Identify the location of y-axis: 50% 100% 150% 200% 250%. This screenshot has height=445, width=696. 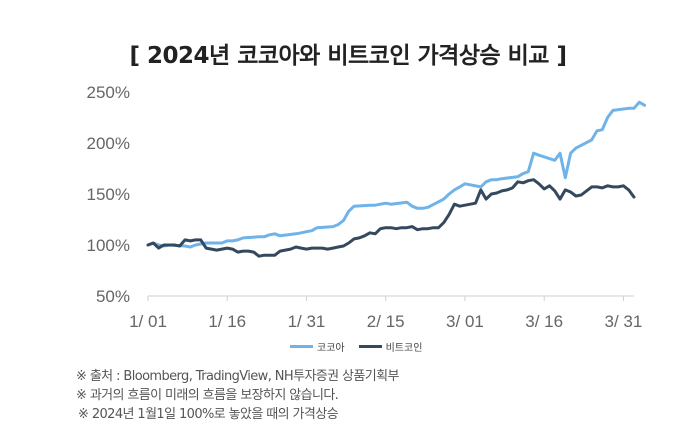
(108, 194).